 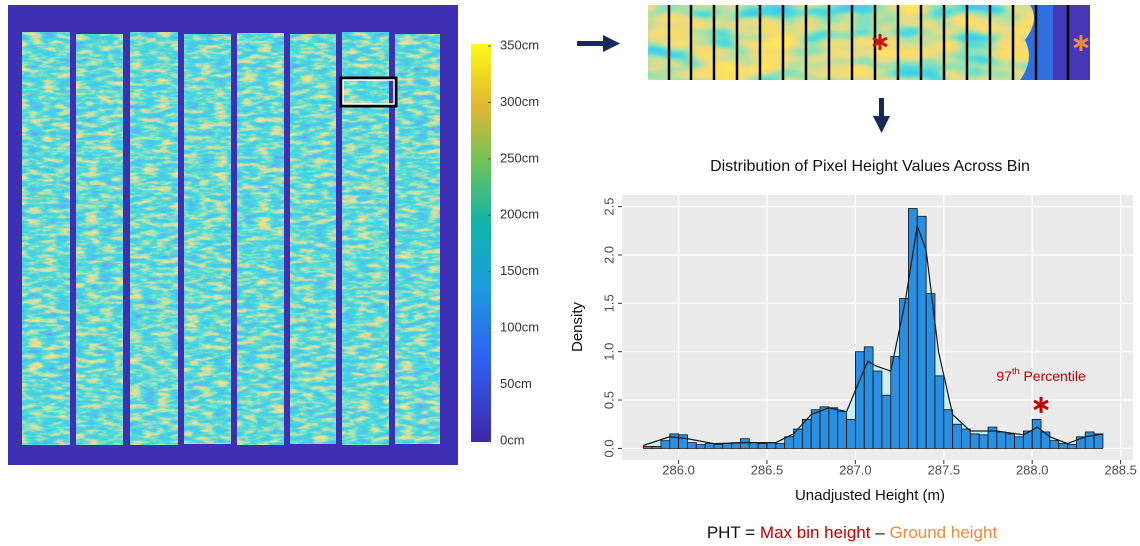 What do you see at coordinates (519, 101) in the screenshot?
I see `colorbar-label: 300cm` at bounding box center [519, 101].